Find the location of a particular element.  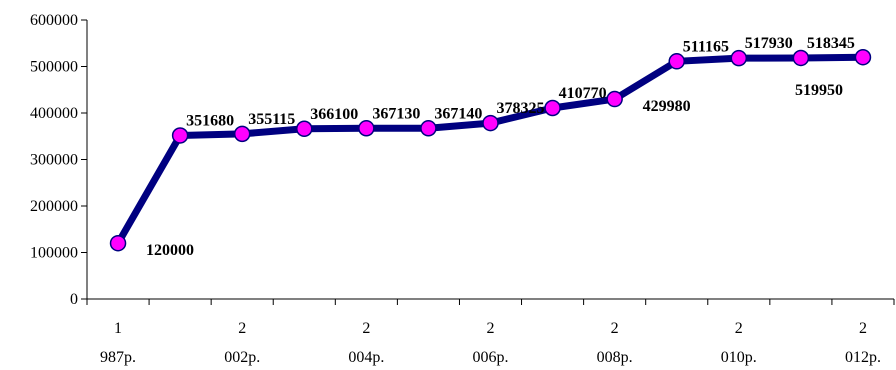

data-label: 518345 is located at coordinates (831, 43).